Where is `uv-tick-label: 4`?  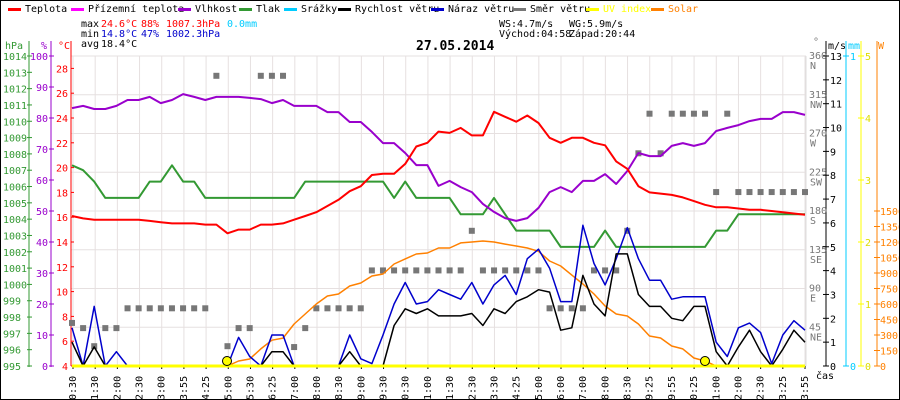 uv-tick-label: 4 is located at coordinates (868, 119).